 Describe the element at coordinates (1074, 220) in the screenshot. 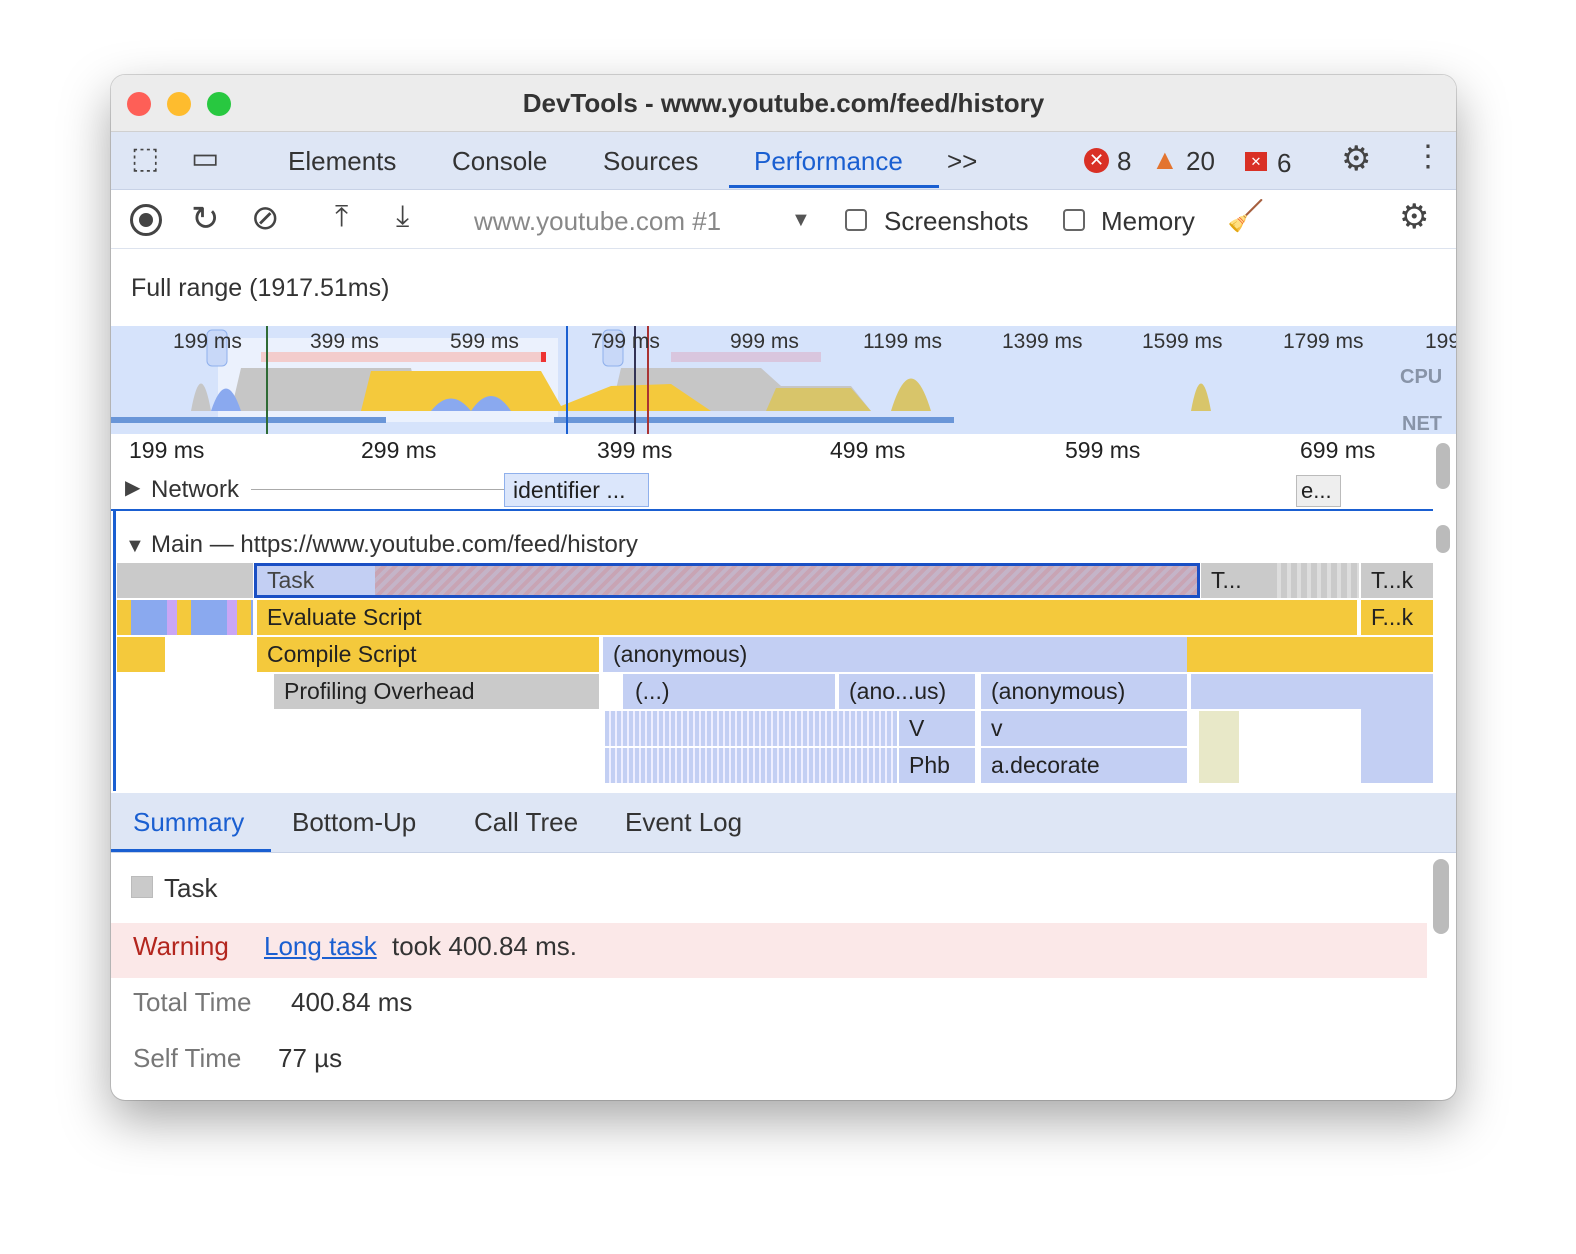

I see `memory-checkbox` at that location.